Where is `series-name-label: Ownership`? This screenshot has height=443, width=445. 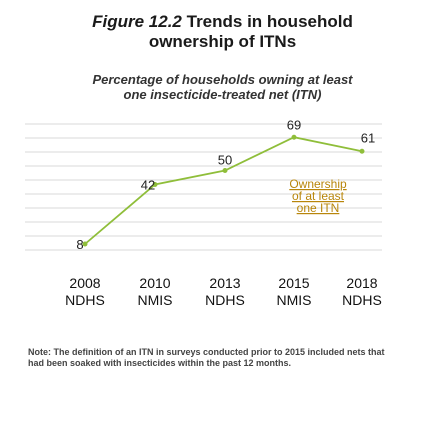
series-name-label: Ownership is located at coordinates (318, 184).